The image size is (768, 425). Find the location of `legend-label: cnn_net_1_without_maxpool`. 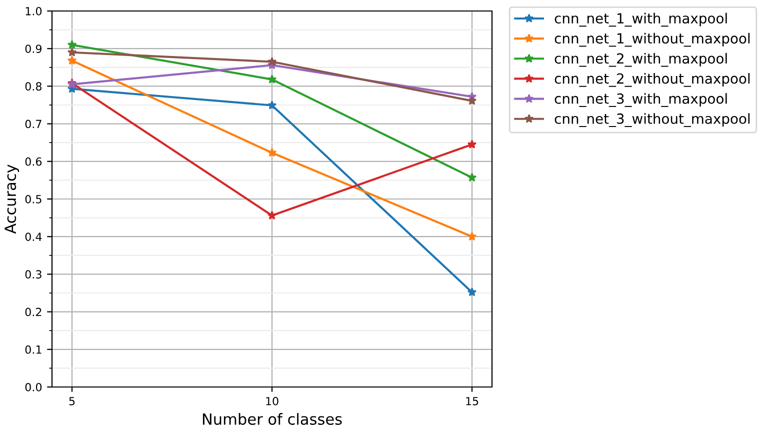

legend-label: cnn_net_1_without_maxpool is located at coordinates (652, 39).